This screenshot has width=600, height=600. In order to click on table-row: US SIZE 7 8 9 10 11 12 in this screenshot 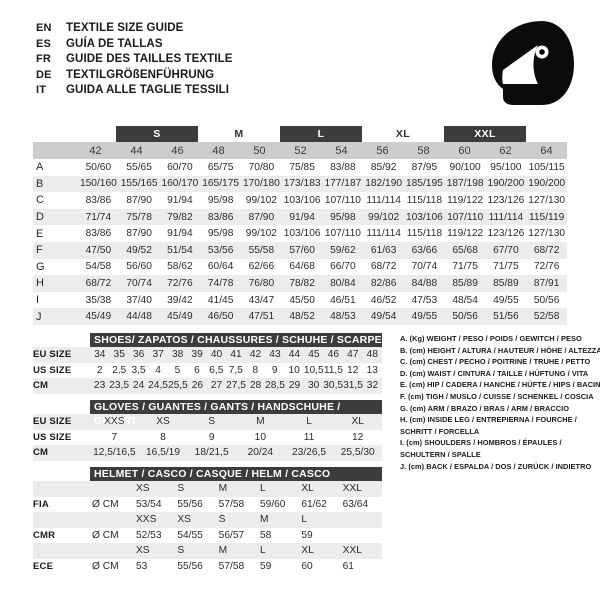, I will do `click(207, 438)`.